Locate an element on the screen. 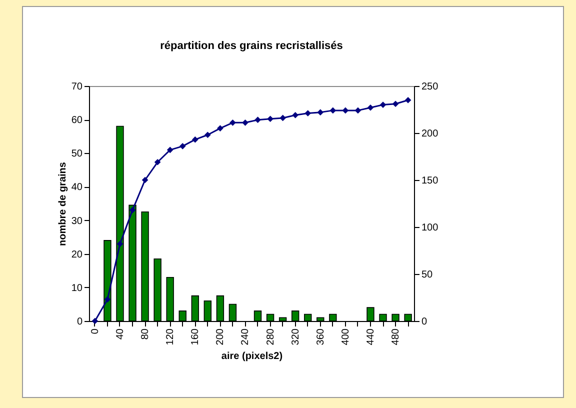  x-tick-label: 40 is located at coordinates (120, 334).